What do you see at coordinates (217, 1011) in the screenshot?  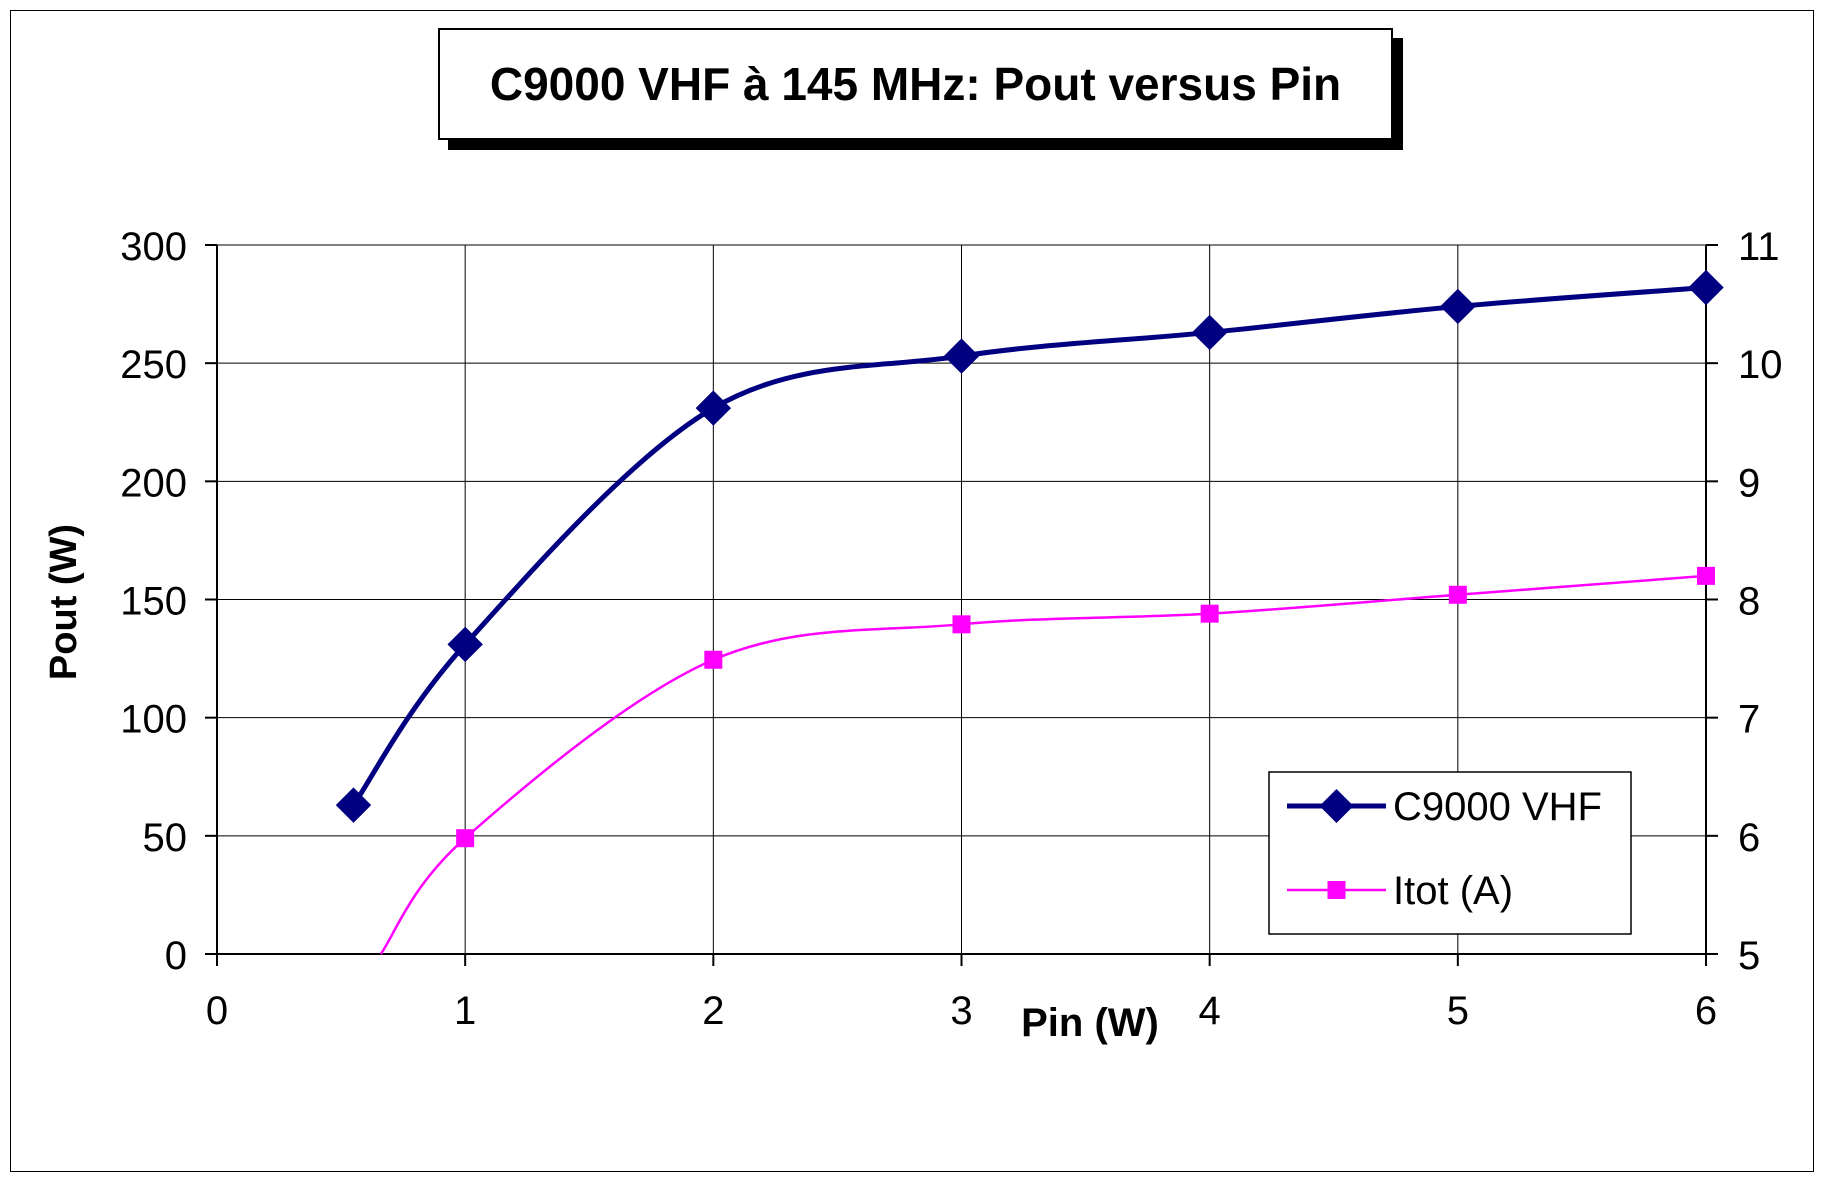 I see `x-tick-label: 0` at bounding box center [217, 1011].